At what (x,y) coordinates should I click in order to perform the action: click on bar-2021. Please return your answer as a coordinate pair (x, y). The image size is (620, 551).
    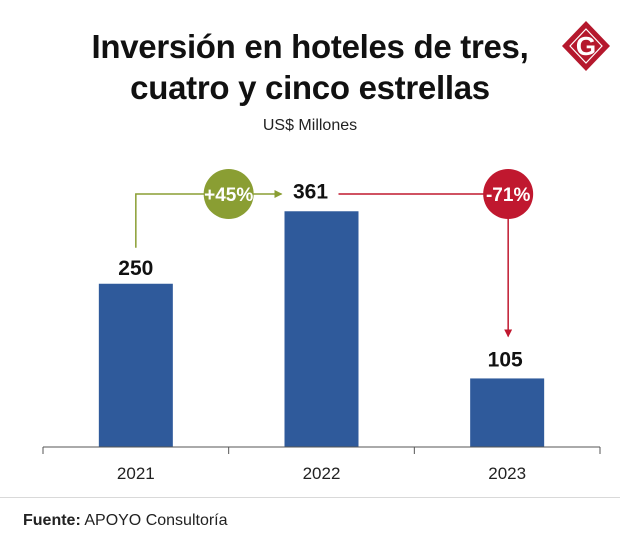
    Looking at the image, I should click on (135, 365).